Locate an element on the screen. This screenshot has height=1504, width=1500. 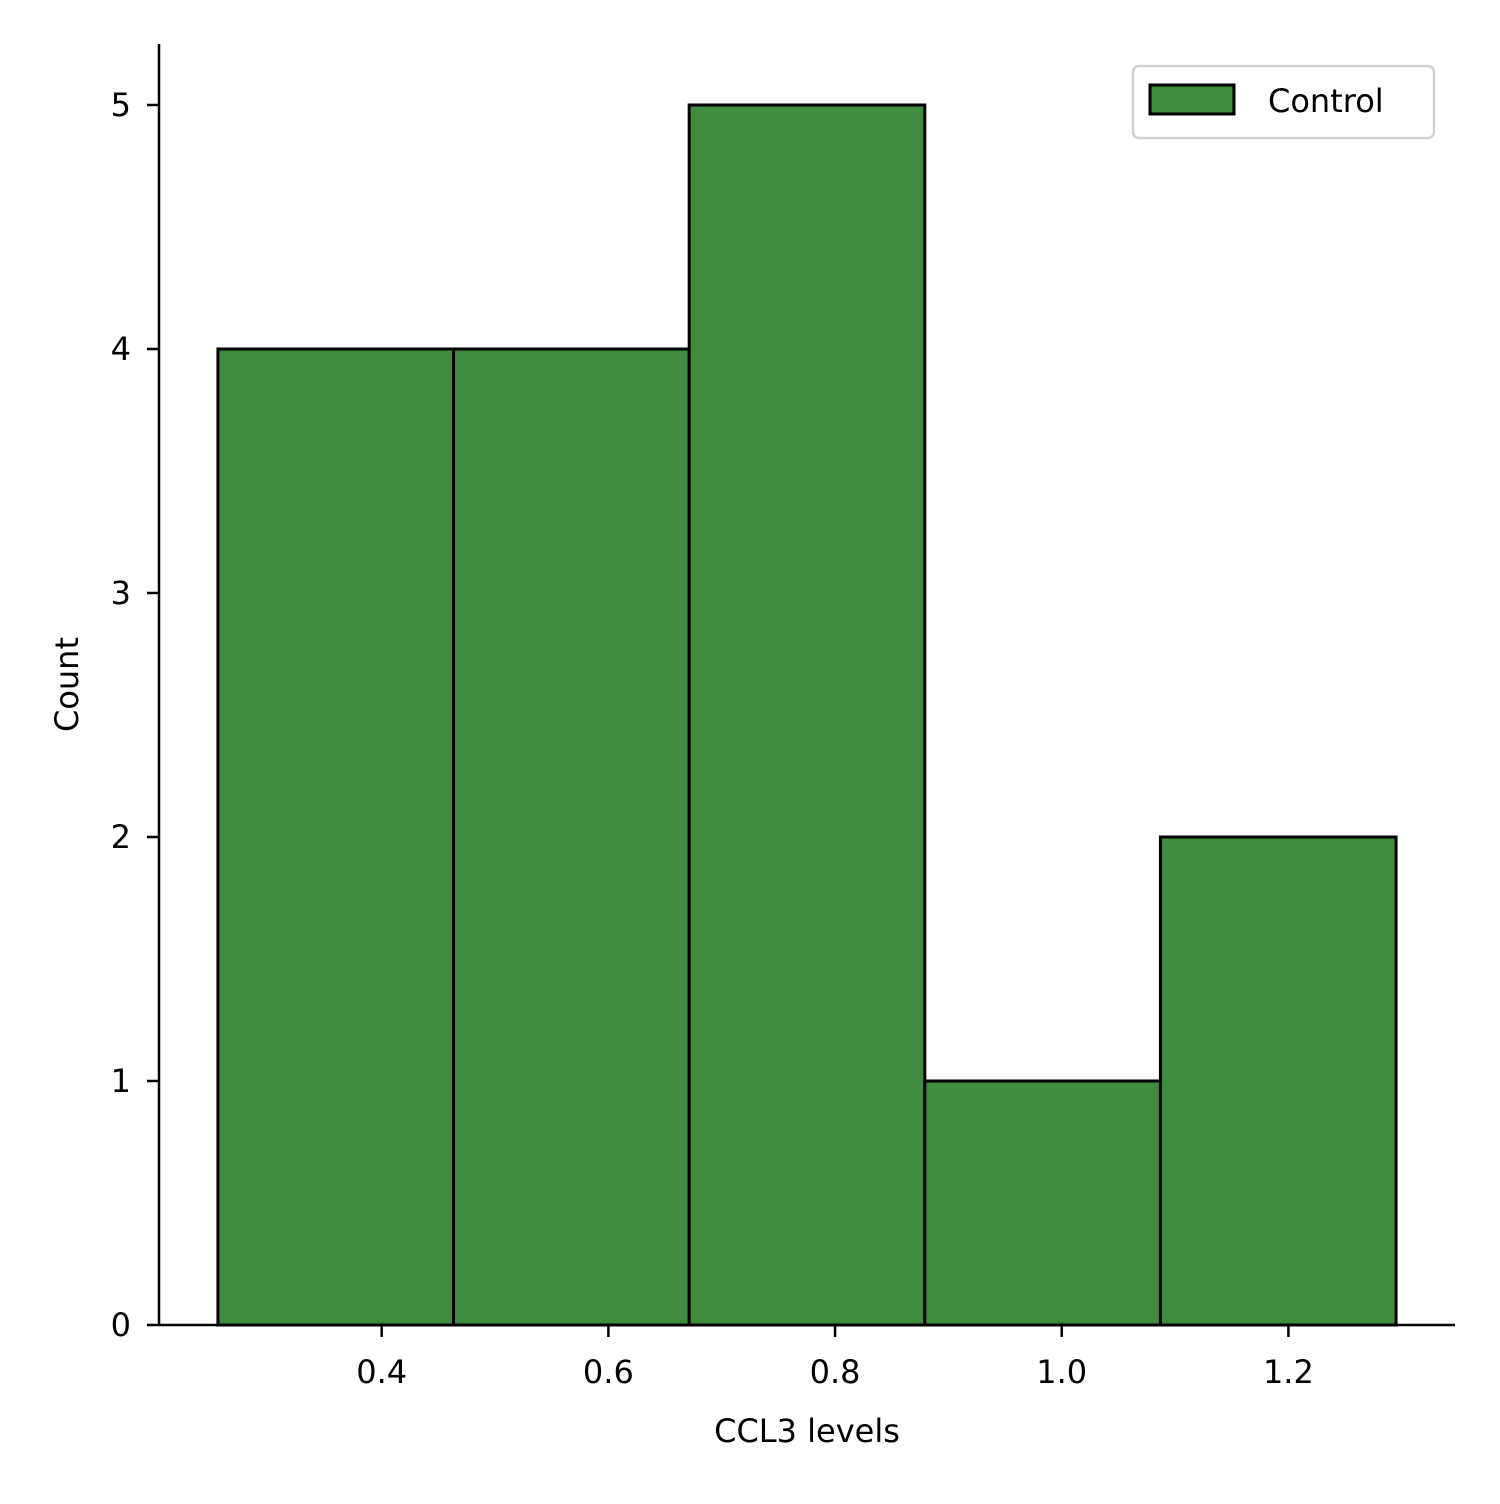
x-tick-label: 1.2 is located at coordinates (1288, 1372).